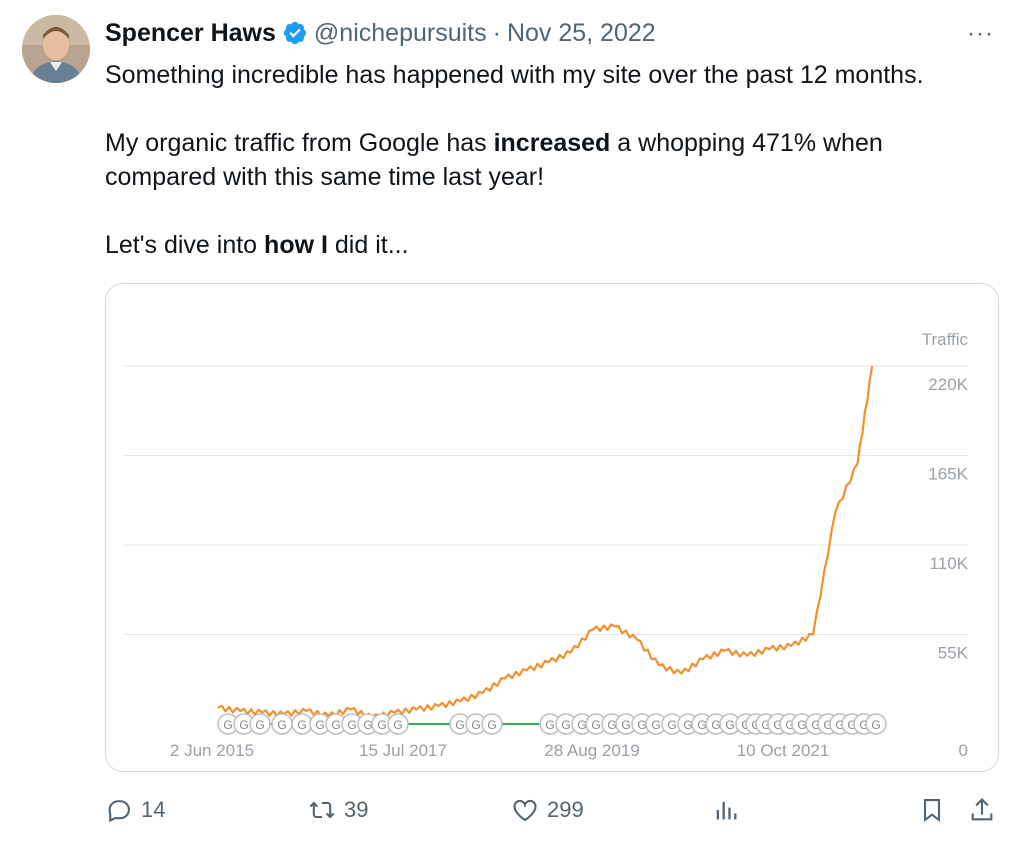  Describe the element at coordinates (948, 384) in the screenshot. I see `y-tick-label: 220K` at that location.